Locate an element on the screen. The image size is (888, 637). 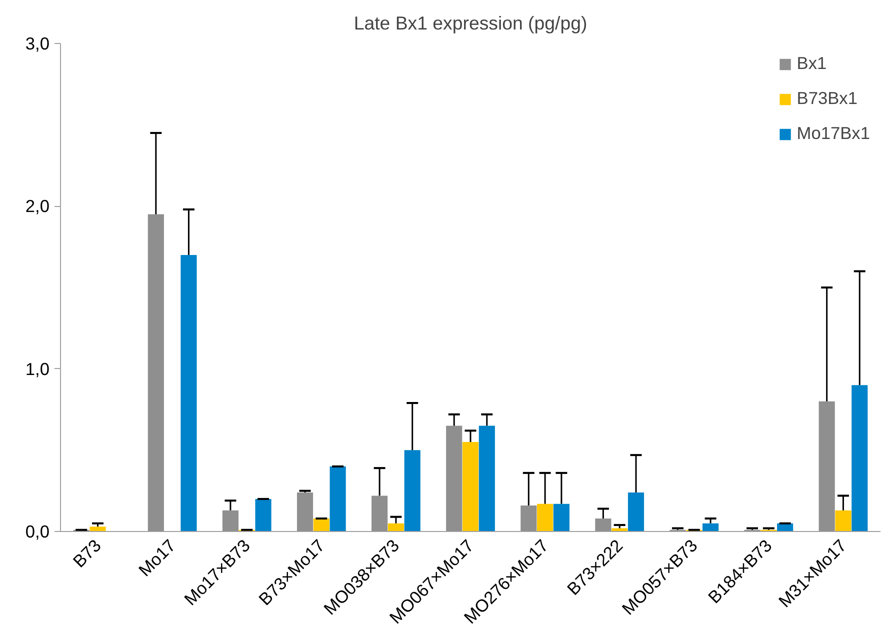
y-tick-label: 2,0 is located at coordinates (37, 206).